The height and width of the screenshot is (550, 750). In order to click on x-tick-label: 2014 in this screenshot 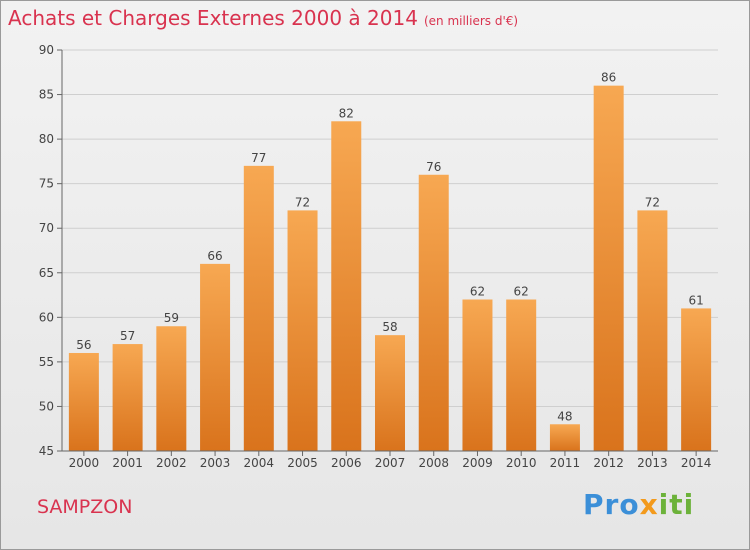, I will do `click(696, 463)`.